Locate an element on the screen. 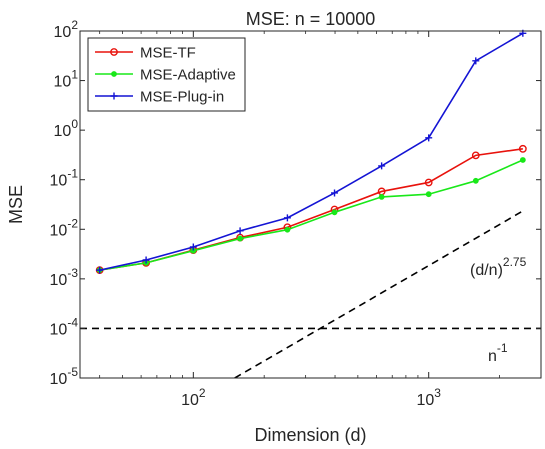 The height and width of the screenshot is (449, 545). y-tick-label-4: 10⁻¹ is located at coordinates (64, 178).